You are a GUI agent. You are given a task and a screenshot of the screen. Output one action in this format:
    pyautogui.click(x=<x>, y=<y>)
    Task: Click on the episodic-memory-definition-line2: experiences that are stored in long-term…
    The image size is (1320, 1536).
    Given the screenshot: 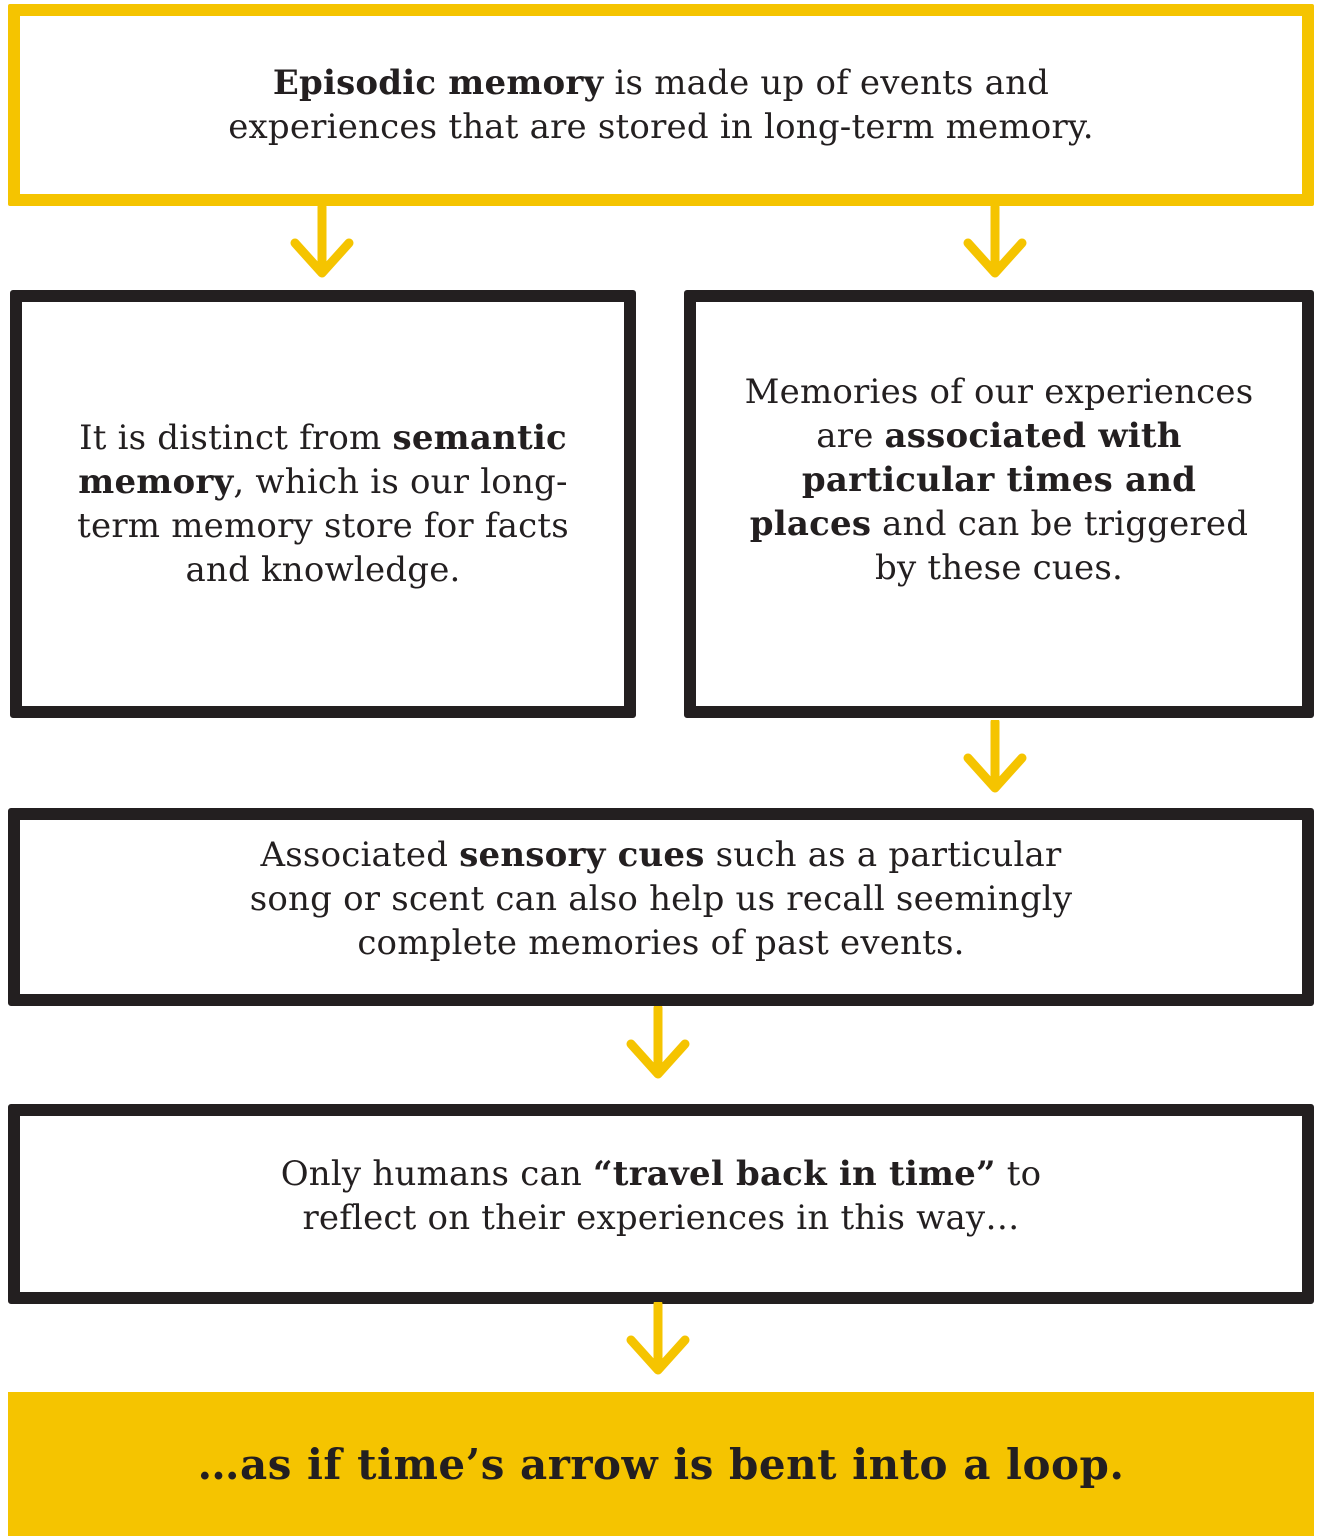 What is the action you would take?
    pyautogui.click(x=661, y=127)
    